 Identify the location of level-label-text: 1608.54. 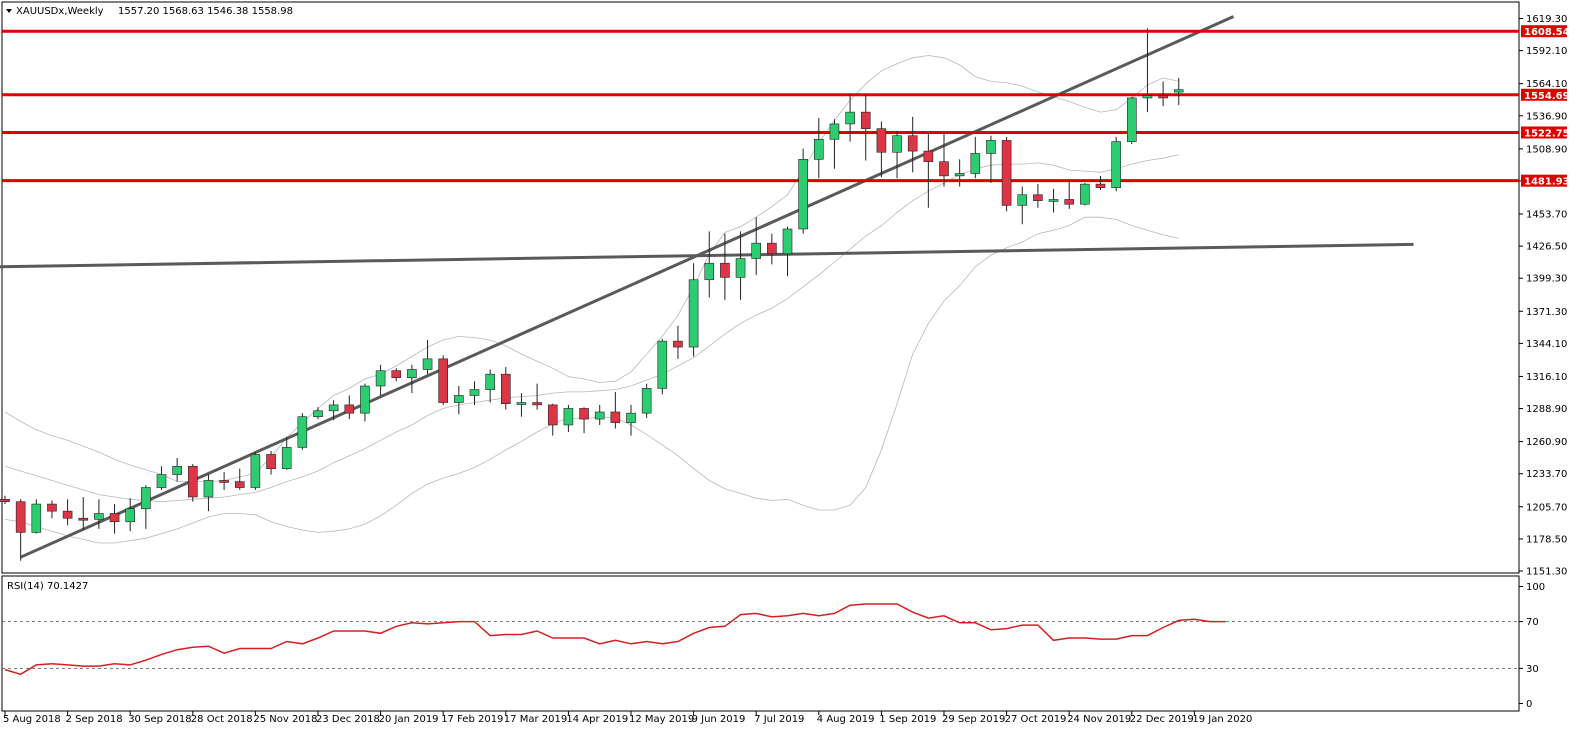
(1547, 32).